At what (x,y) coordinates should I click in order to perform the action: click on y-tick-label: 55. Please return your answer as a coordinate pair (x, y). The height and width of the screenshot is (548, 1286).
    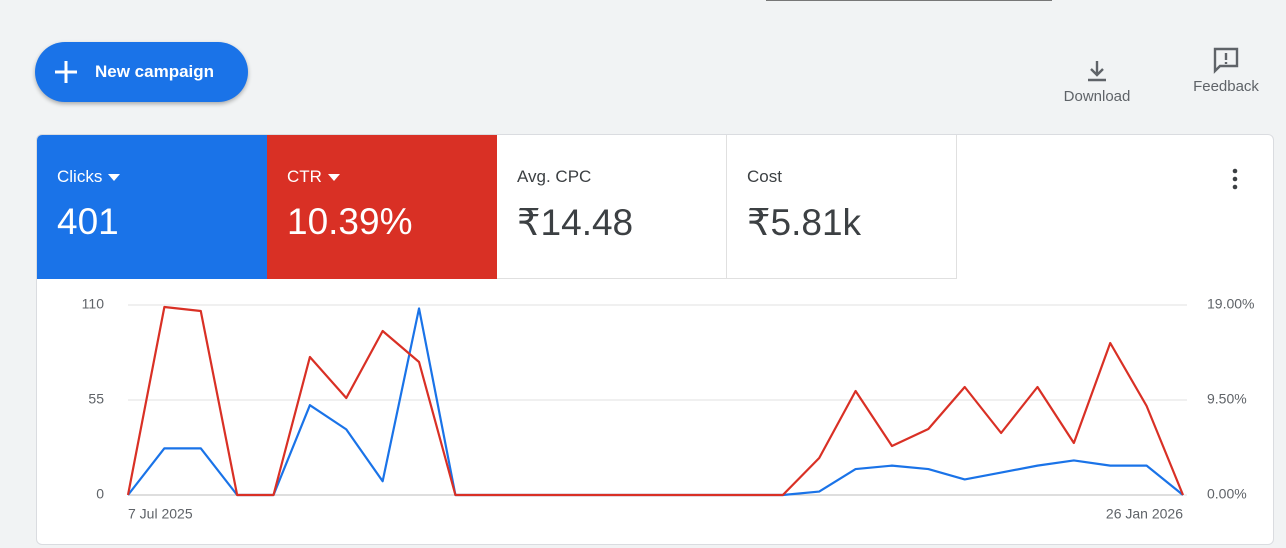
    Looking at the image, I should click on (96, 399).